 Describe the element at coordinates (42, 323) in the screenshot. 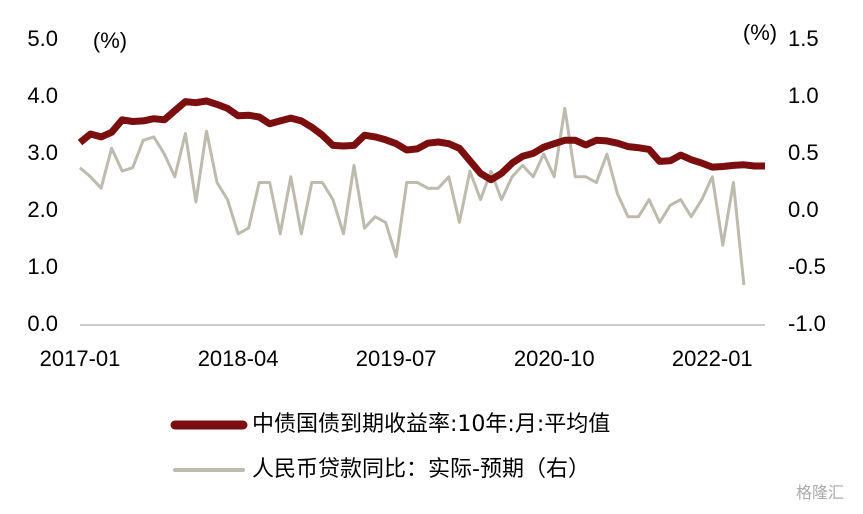

I see `y-tick-label: 0.0` at that location.